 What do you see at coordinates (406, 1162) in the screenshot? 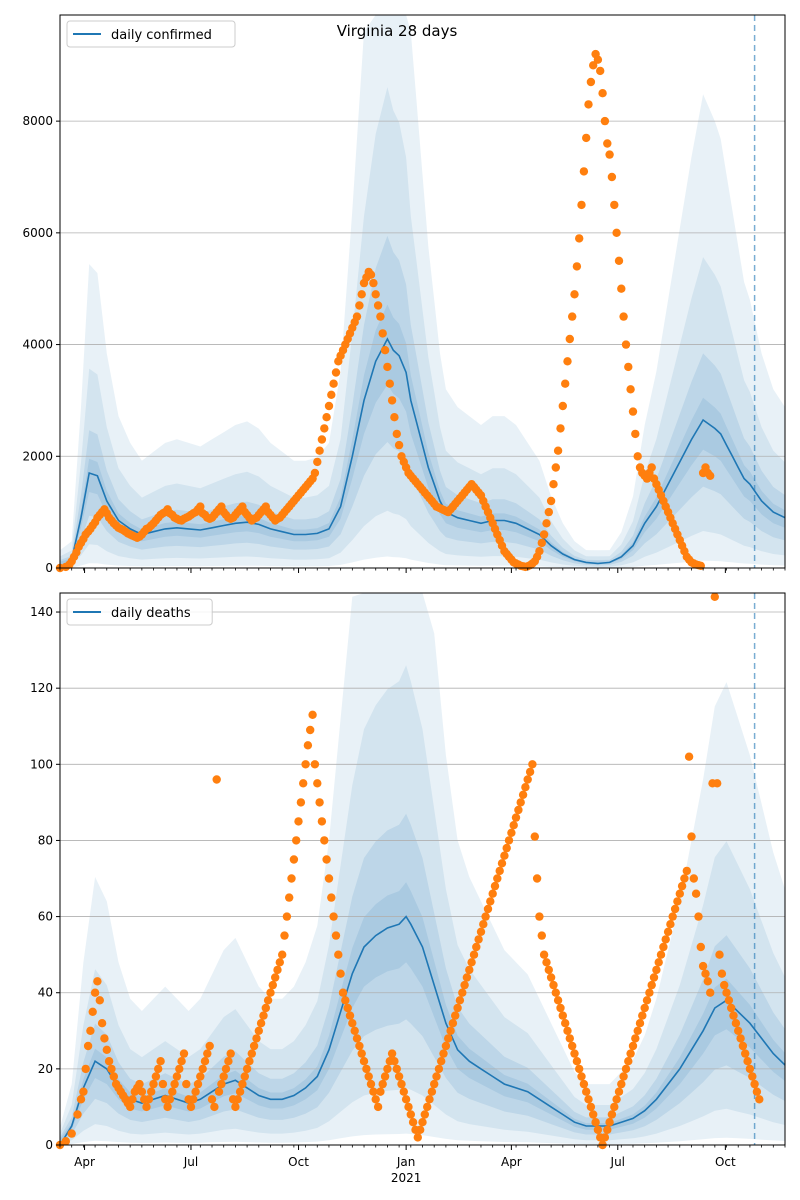
I see `x-tick-label: Jan` at bounding box center [406, 1162].